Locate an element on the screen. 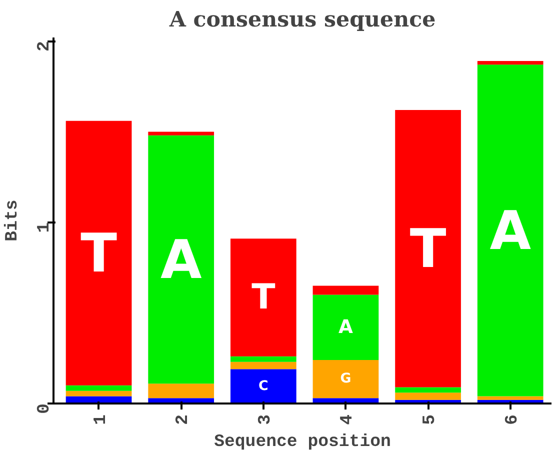 This screenshot has width=556, height=454. y-tick-label: 0 is located at coordinates (45, 408).